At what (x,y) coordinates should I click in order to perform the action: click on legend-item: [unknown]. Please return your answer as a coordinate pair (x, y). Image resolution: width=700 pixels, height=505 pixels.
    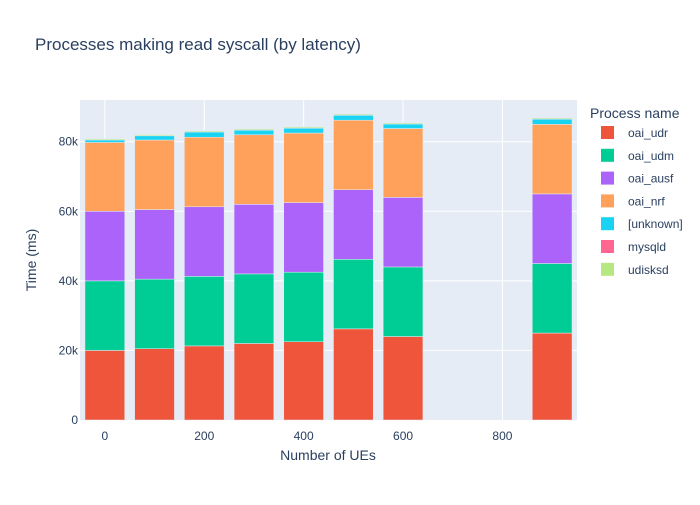
    Looking at the image, I should click on (642, 224).